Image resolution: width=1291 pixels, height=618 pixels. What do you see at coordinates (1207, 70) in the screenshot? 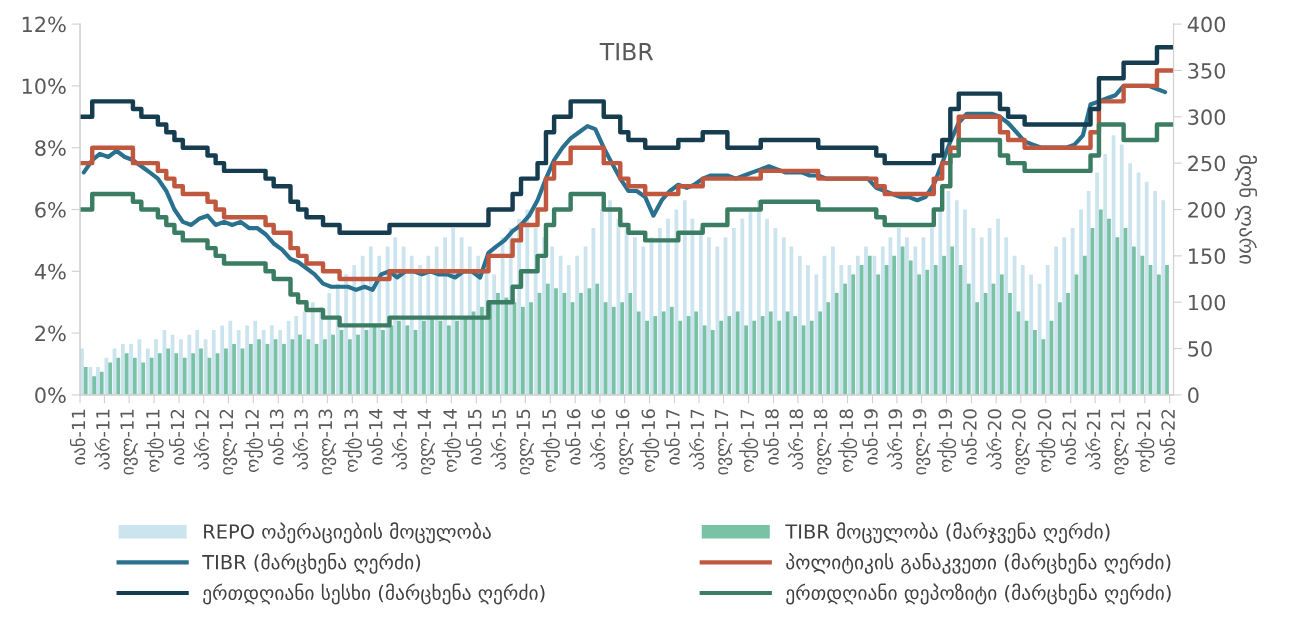
I see `y2-tick-label: 350` at bounding box center [1207, 70].